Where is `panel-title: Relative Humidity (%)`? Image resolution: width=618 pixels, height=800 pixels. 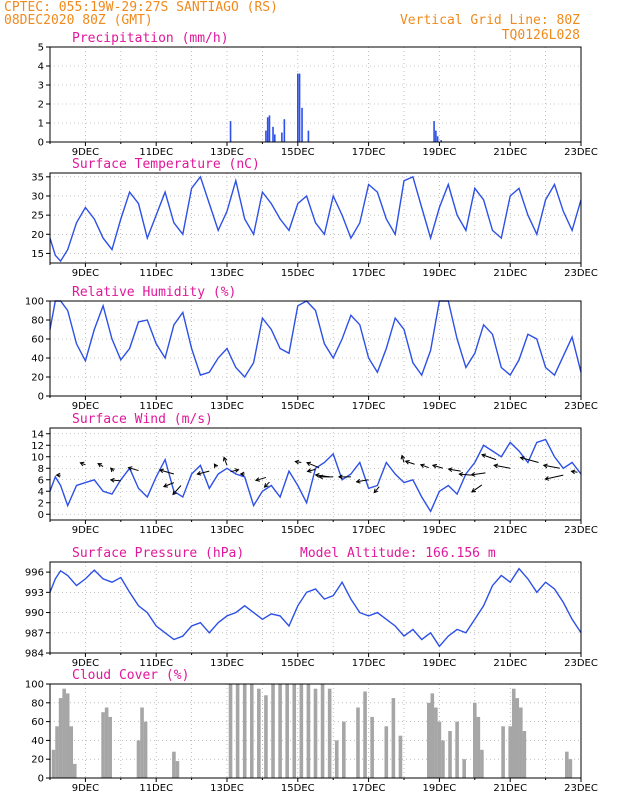
panel-title: Relative Humidity (%) is located at coordinates (154, 292).